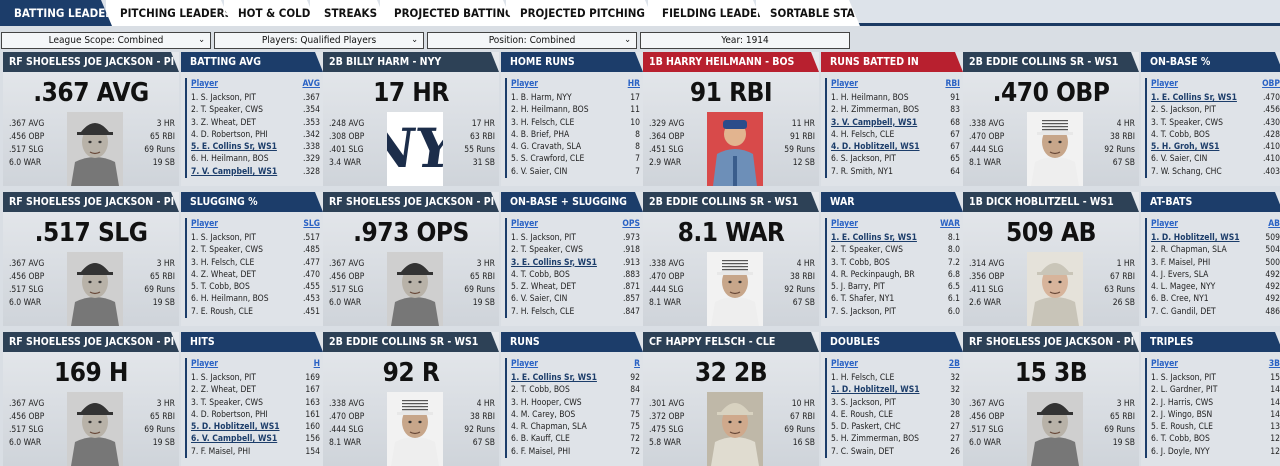  Describe the element at coordinates (234, 171) in the screenshot. I see `player-name-link: 7. V. Campbell, WS1` at that location.